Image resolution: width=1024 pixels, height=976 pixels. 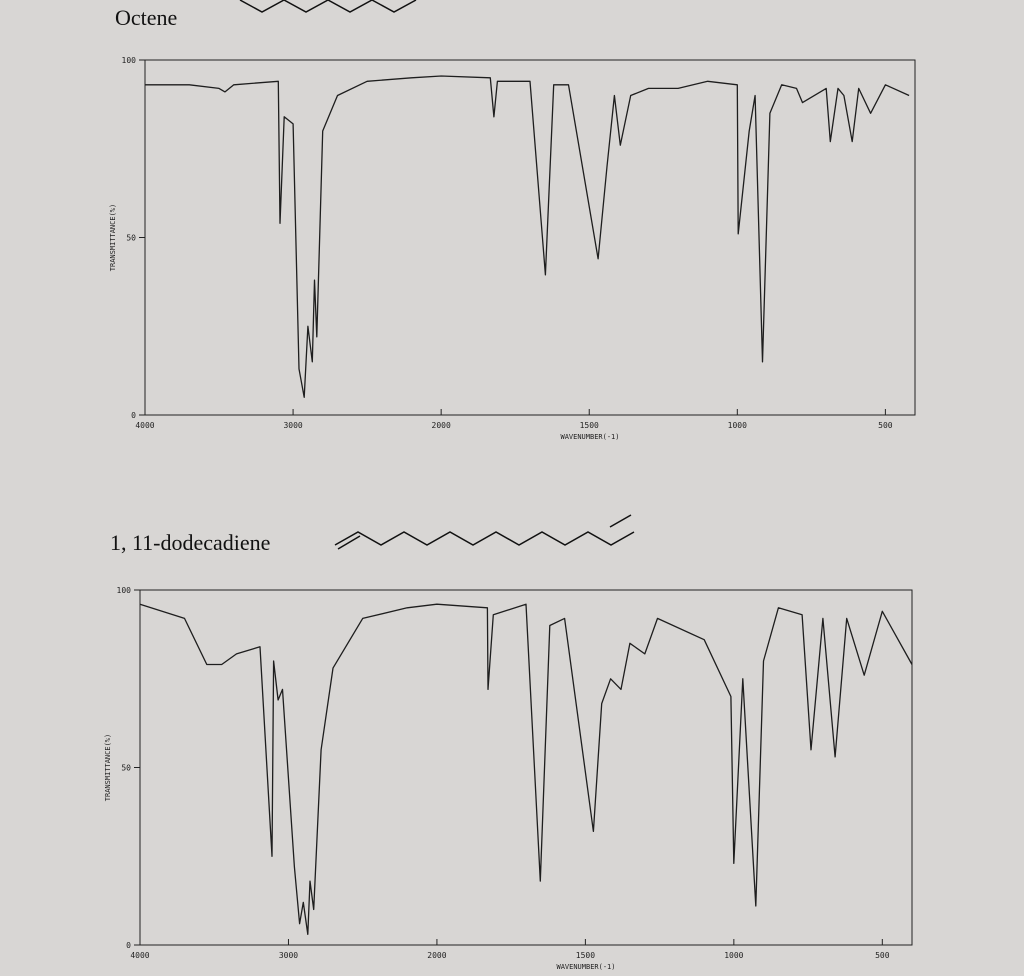 I want to click on dodecadiene-structure, so click(x=484, y=538).